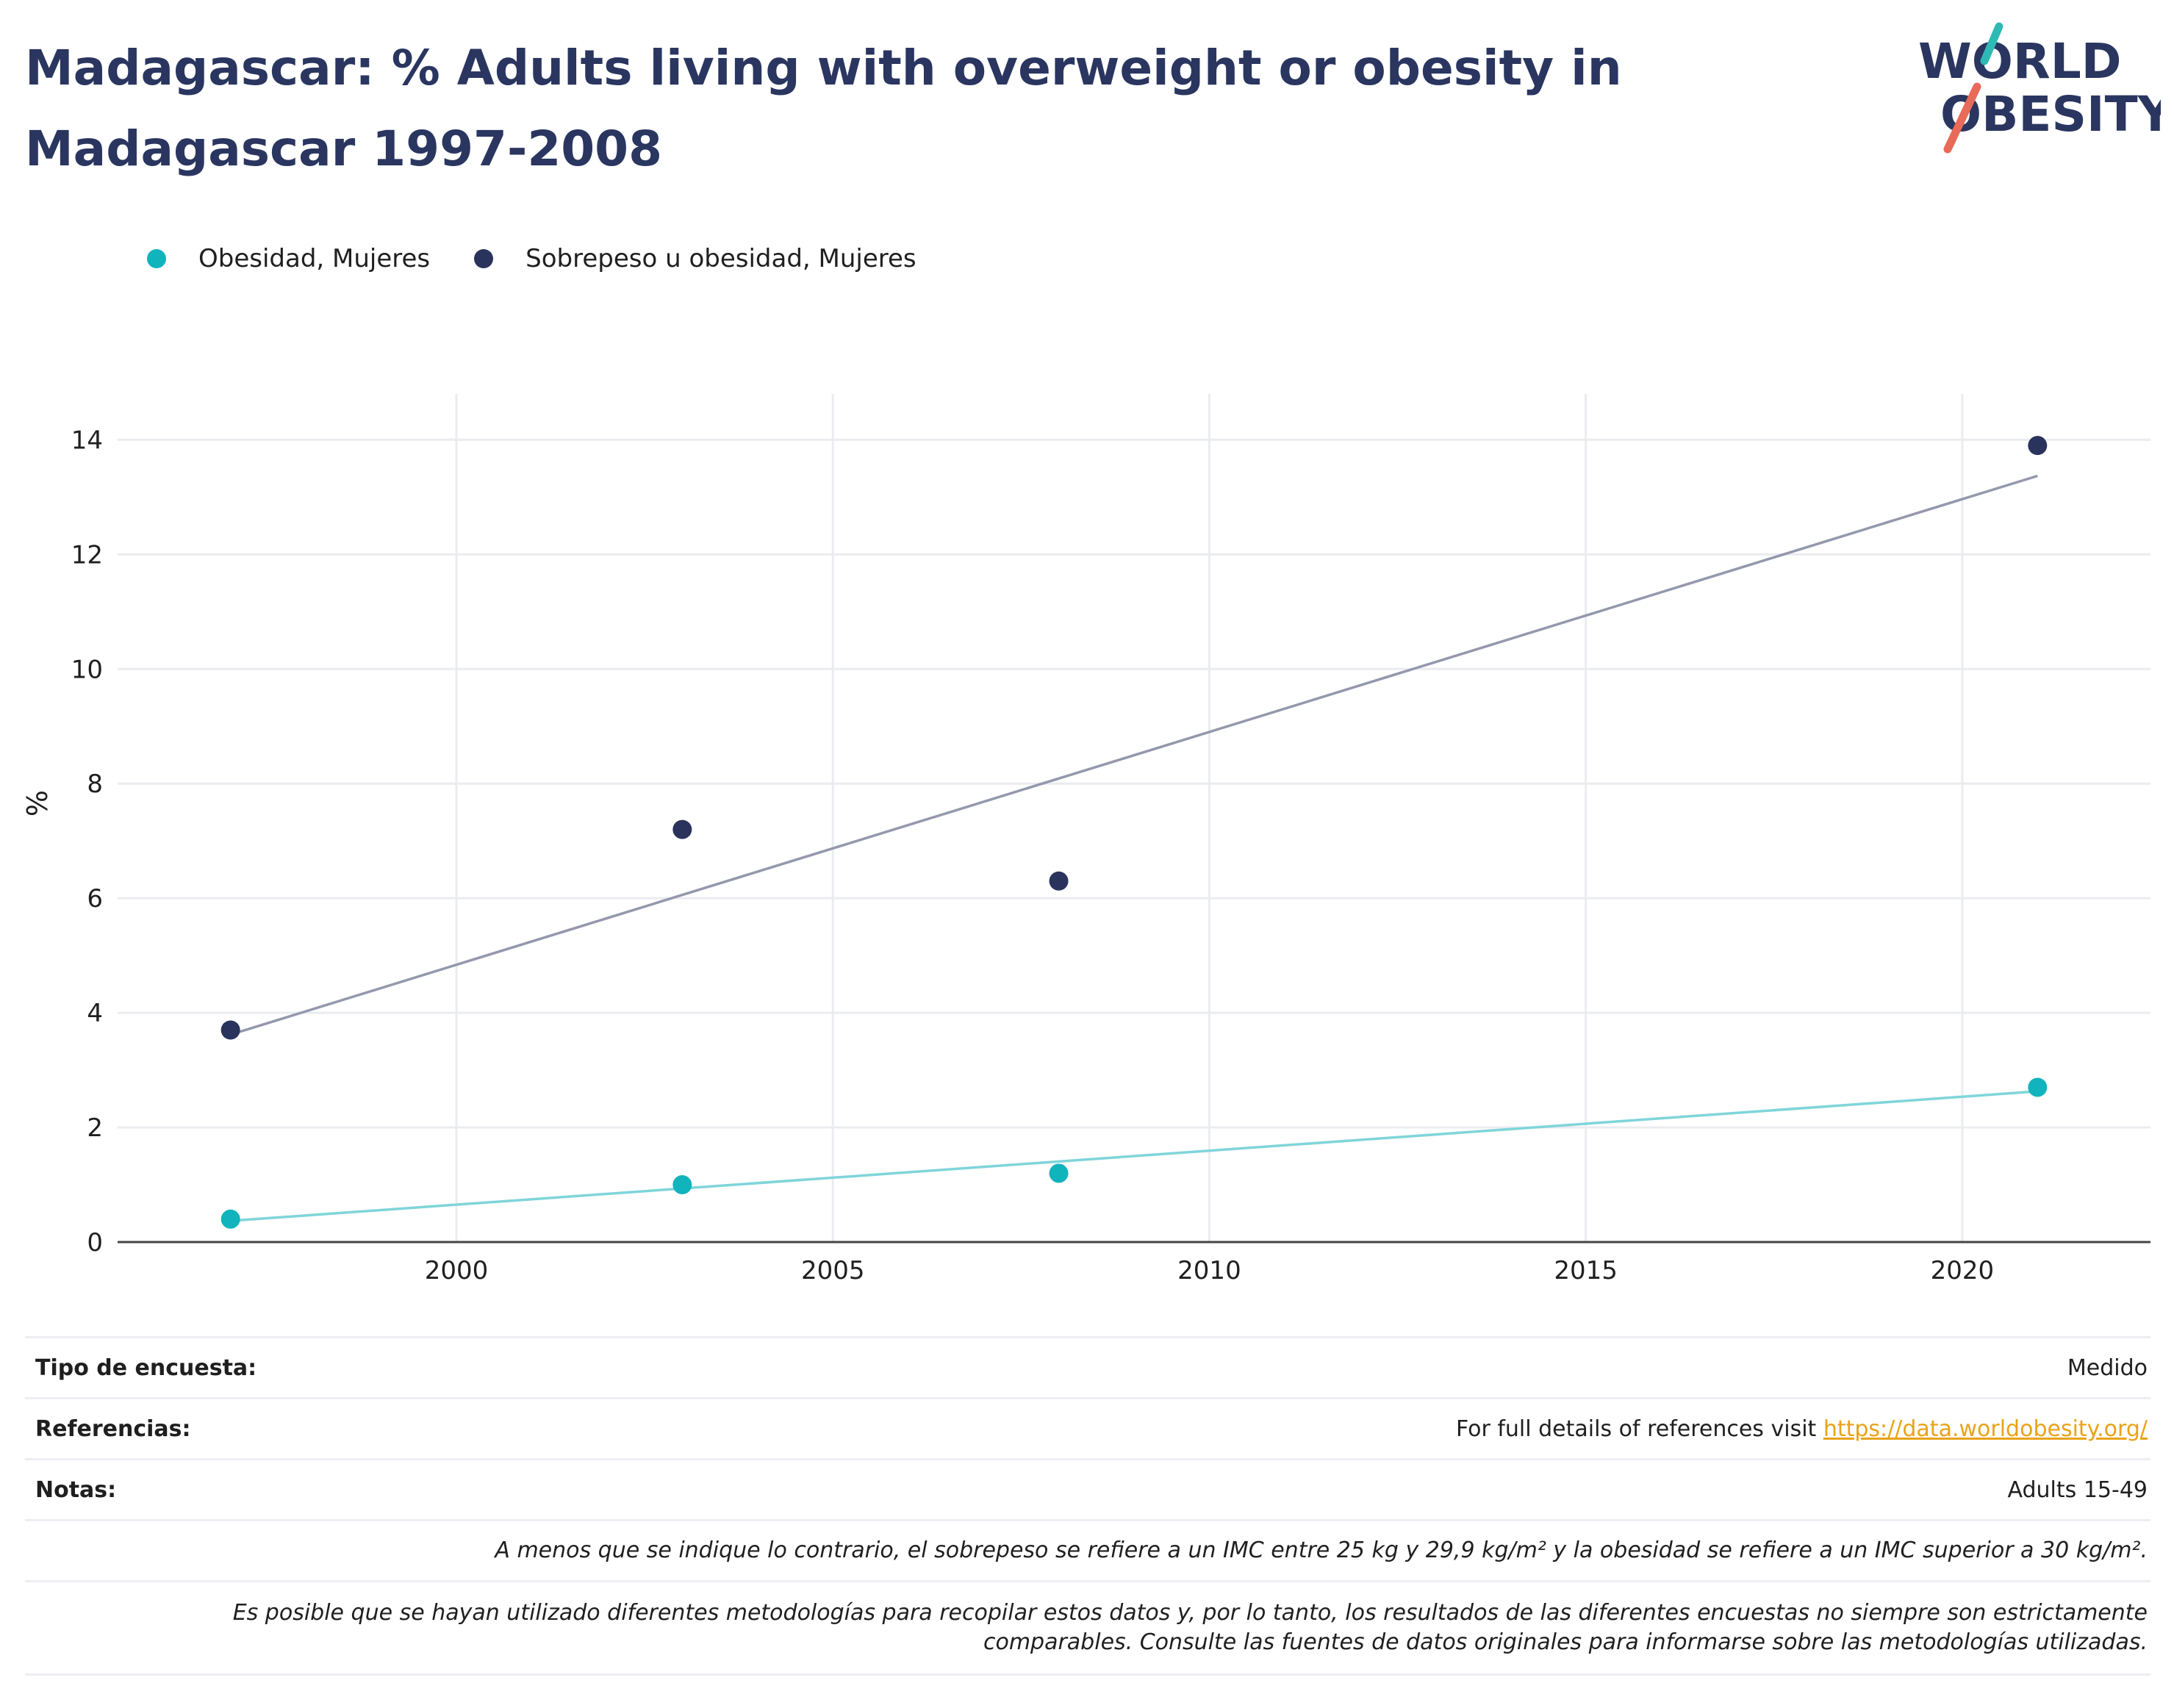  I want to click on series-obesity, so click(1134, 1153).